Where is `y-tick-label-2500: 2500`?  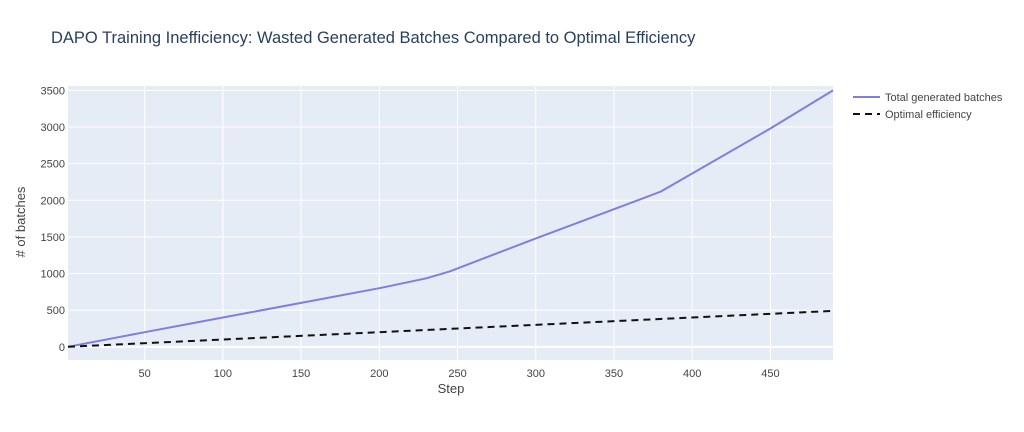
y-tick-label-2500: 2500 is located at coordinates (53, 165).